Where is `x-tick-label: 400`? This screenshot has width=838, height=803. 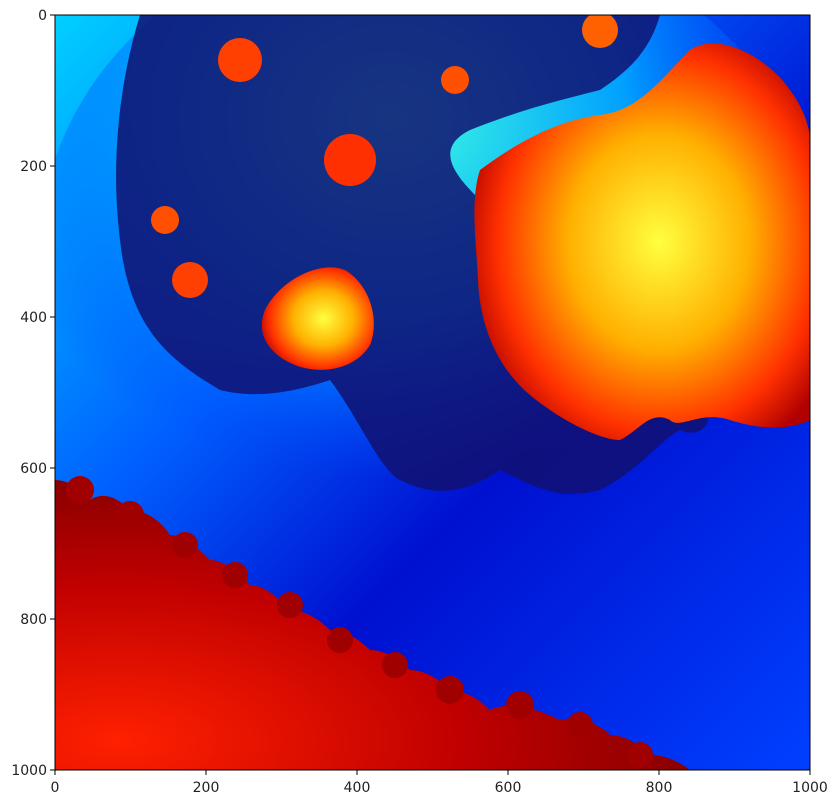
x-tick-label: 400 is located at coordinates (357, 788).